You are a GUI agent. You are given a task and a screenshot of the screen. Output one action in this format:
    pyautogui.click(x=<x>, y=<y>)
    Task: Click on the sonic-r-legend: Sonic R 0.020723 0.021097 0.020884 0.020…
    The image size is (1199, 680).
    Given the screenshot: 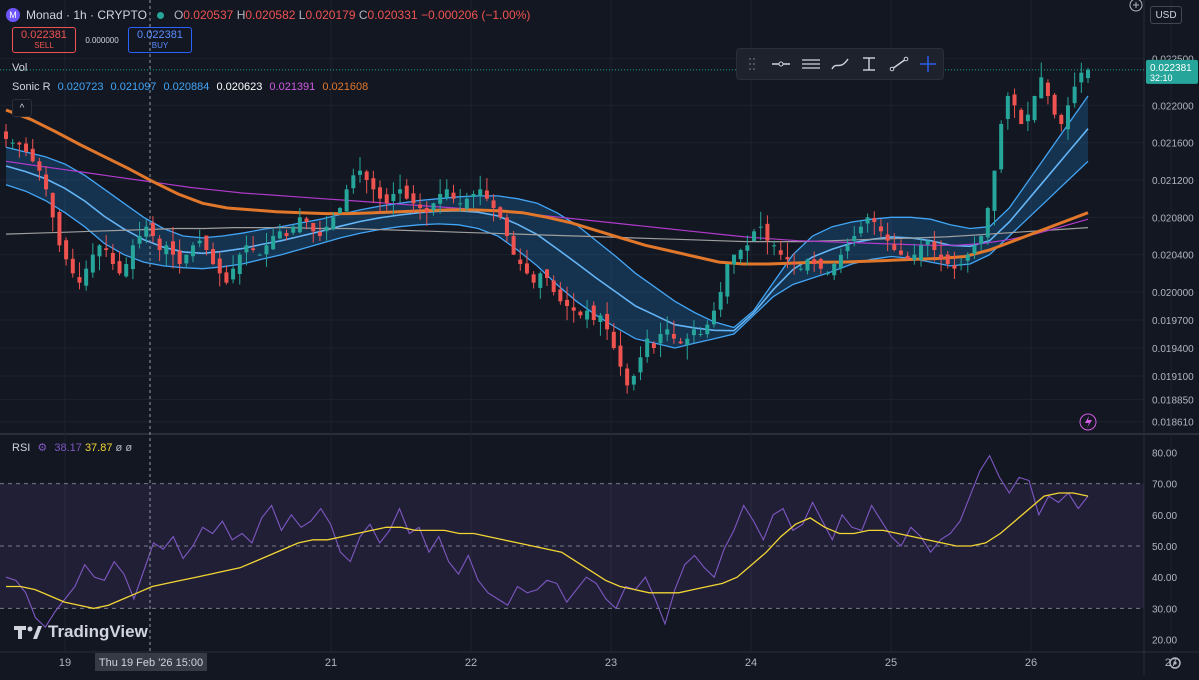 What is the action you would take?
    pyautogui.click(x=190, y=87)
    